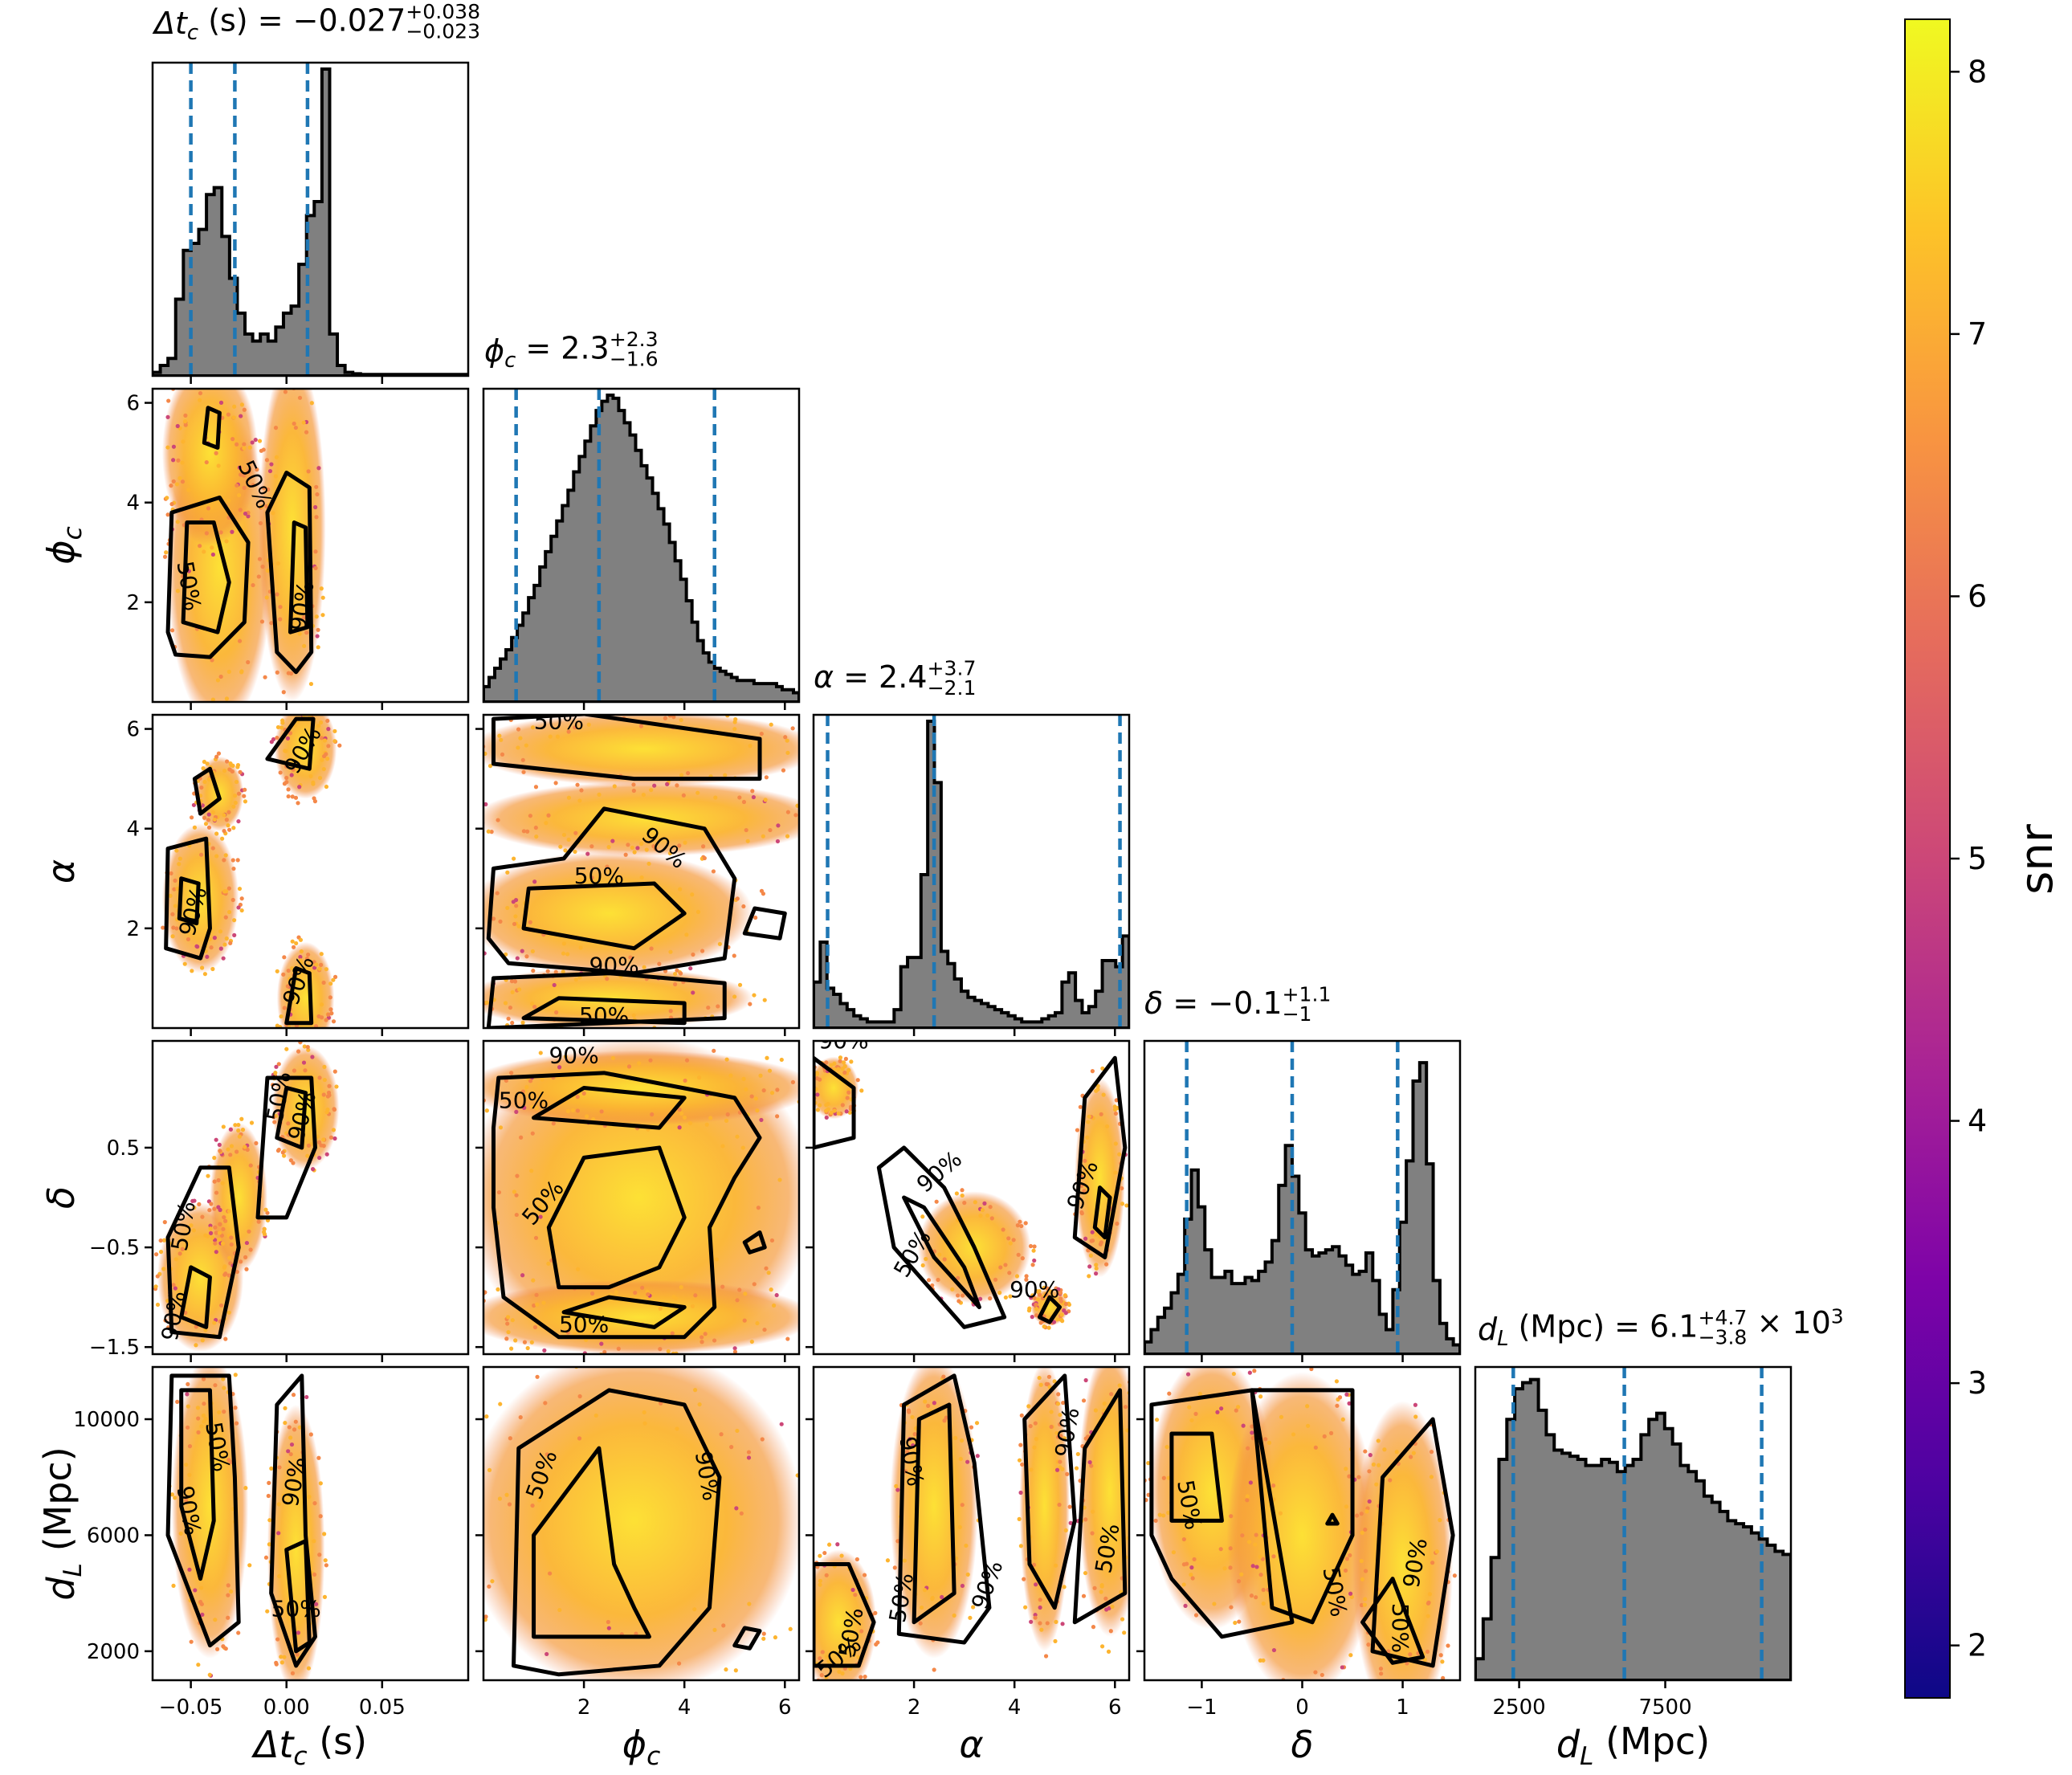 The height and width of the screenshot is (1775, 2072). Describe the element at coordinates (634, 339) in the screenshot. I see `title-upper-error: +2.3` at that location.